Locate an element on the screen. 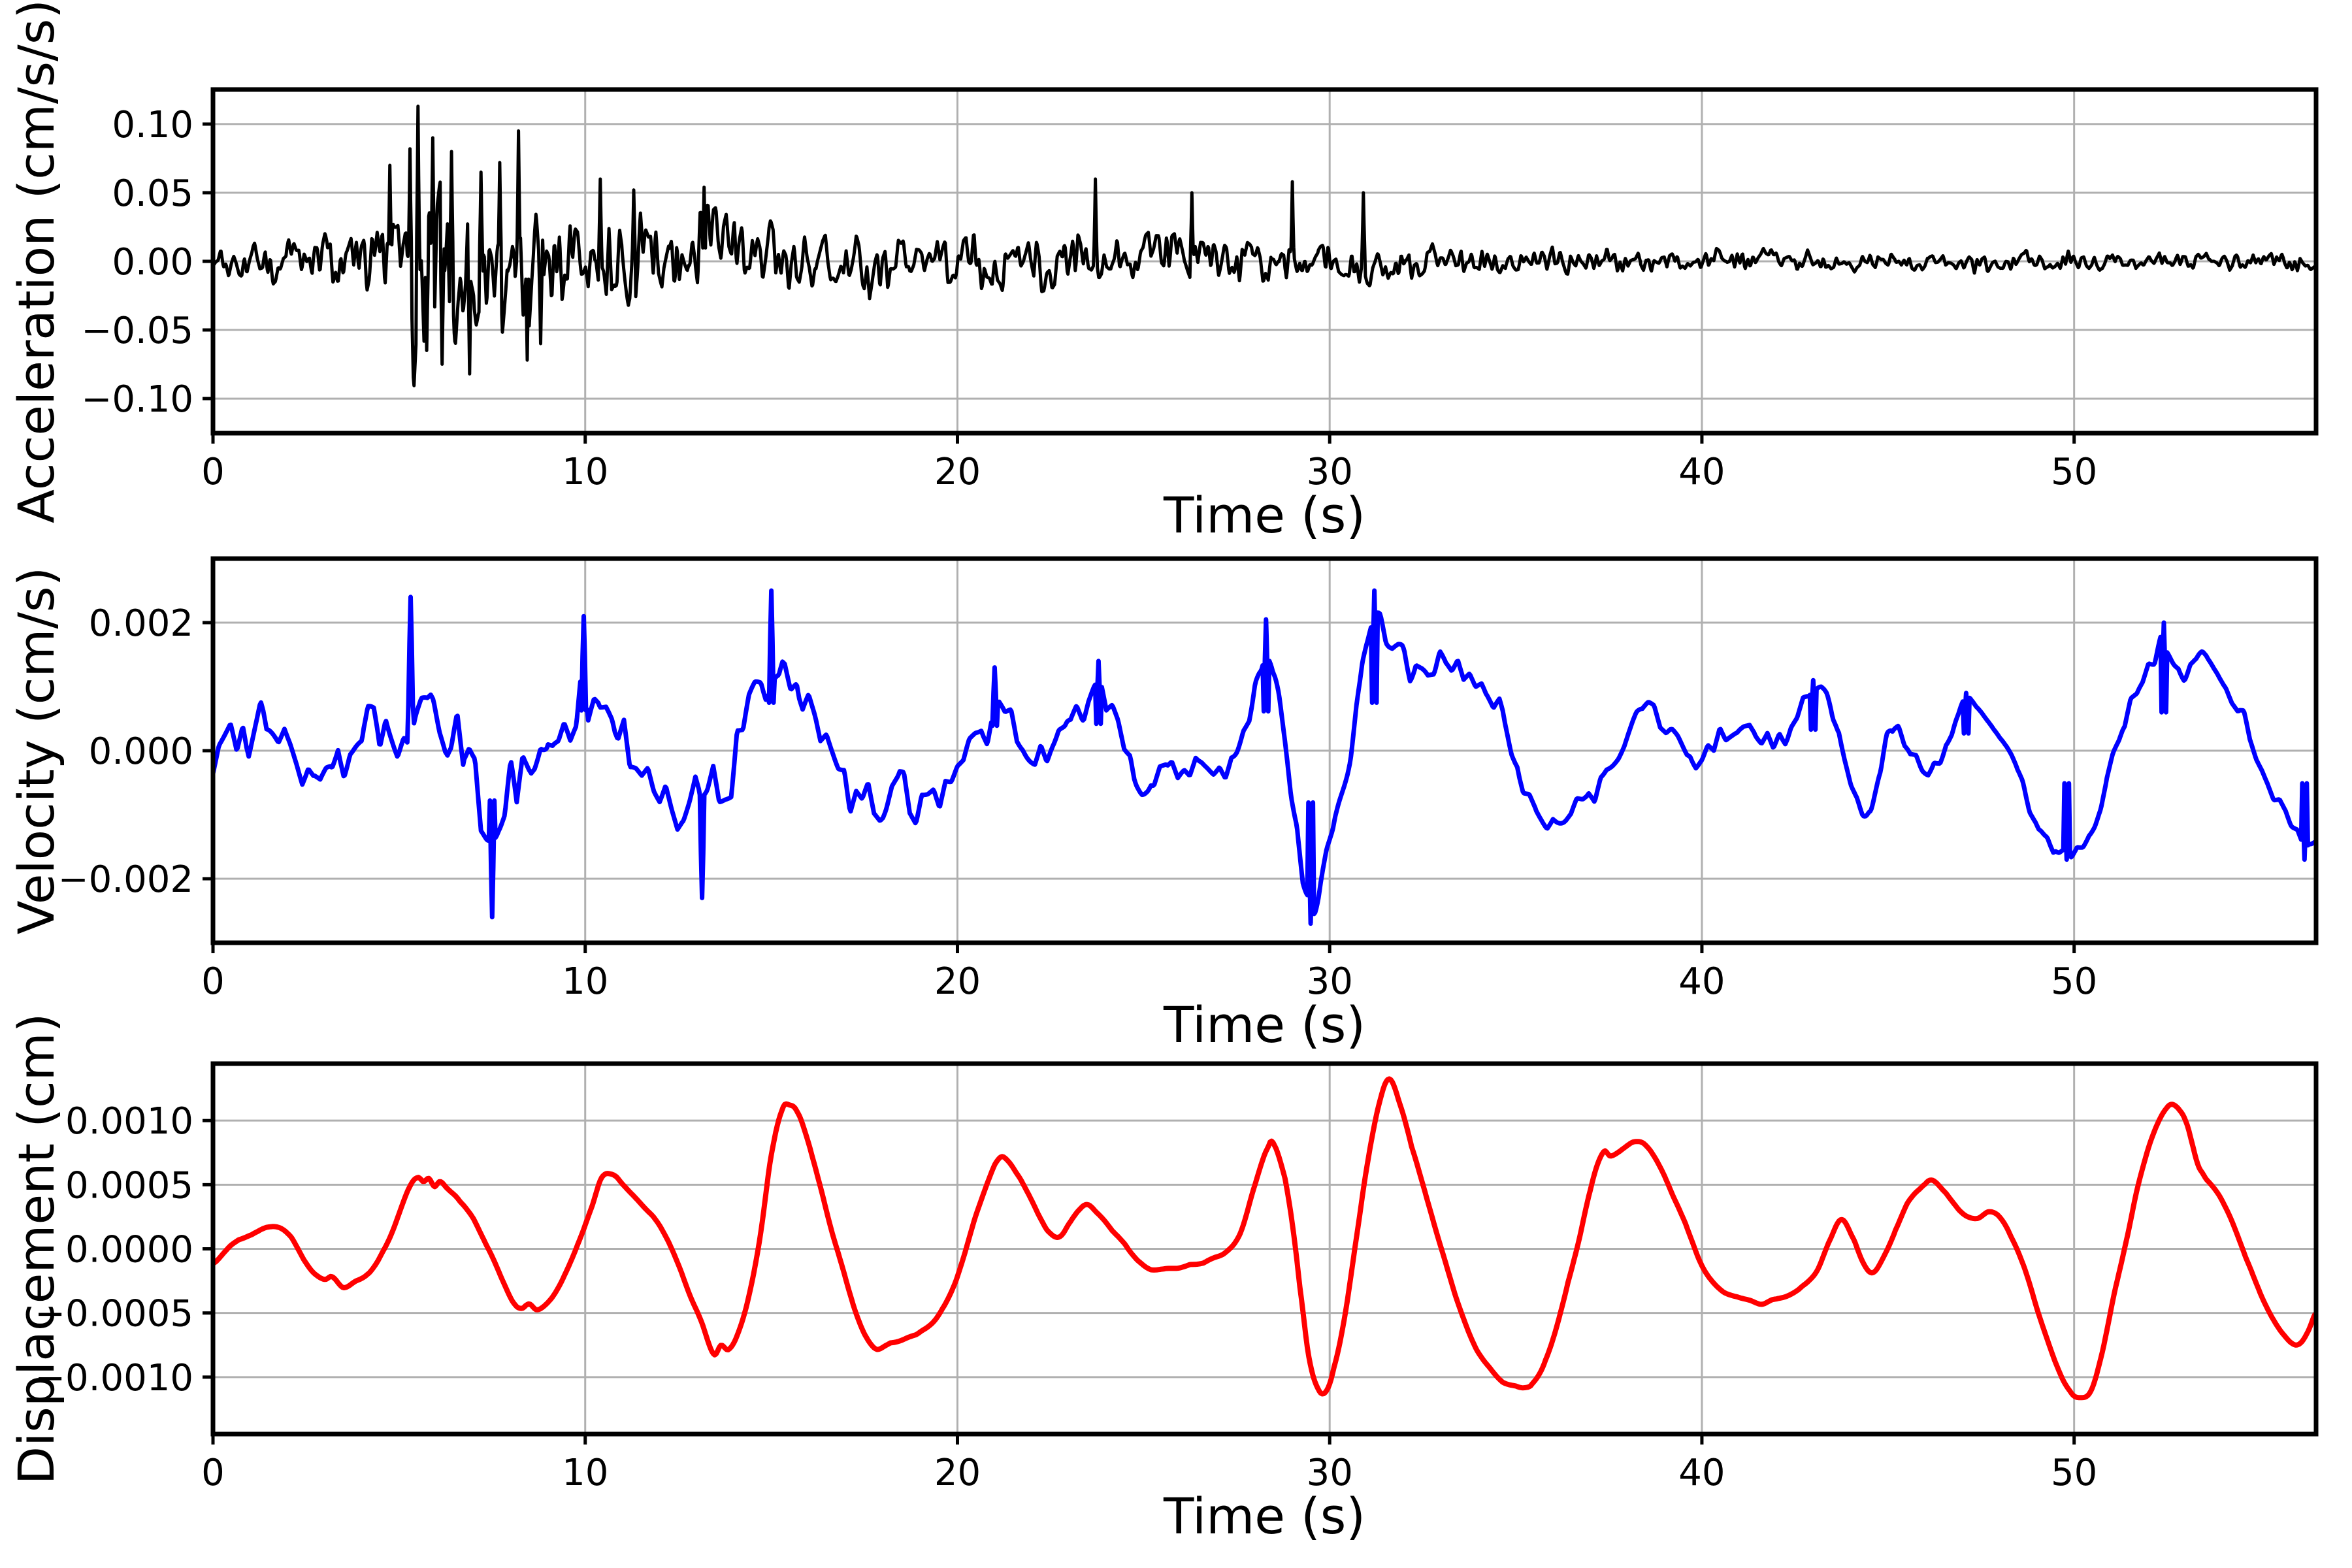  displacement-xaxis-label: Time (s) is located at coordinates (1264, 1516).